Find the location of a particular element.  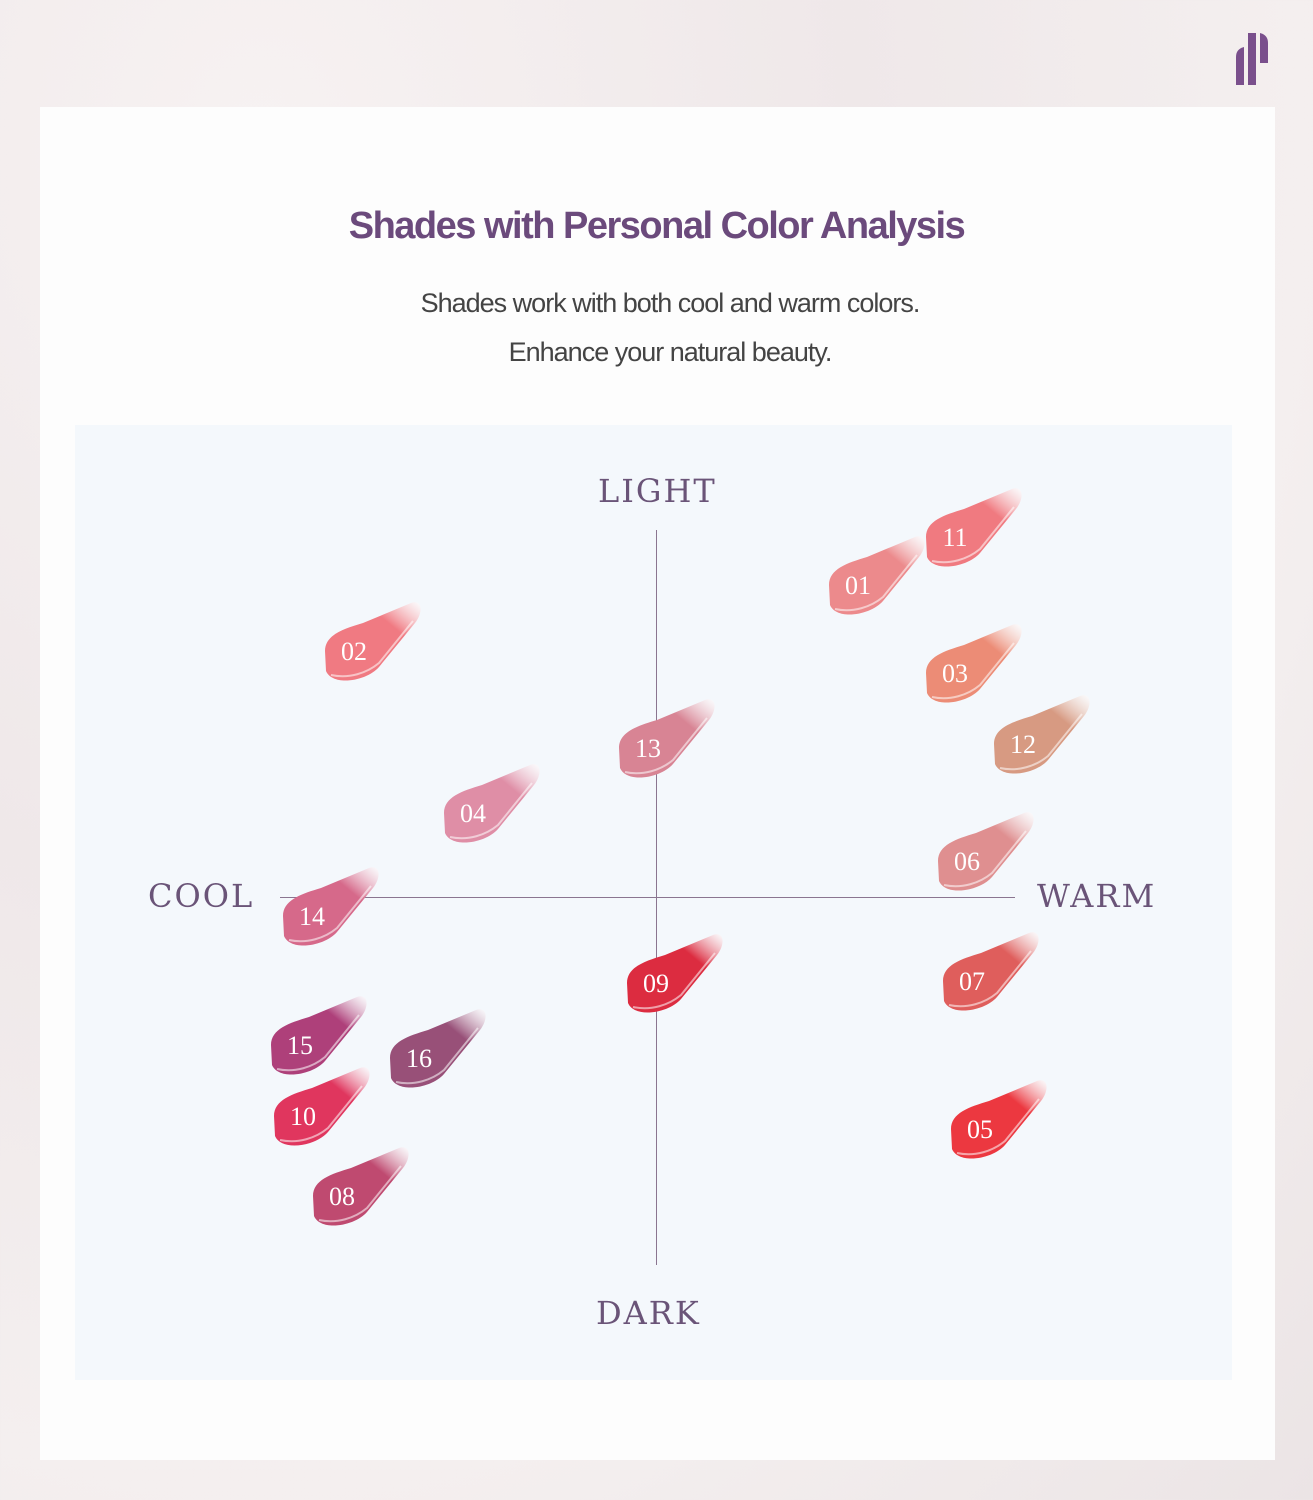

axis-label-cool: COOL is located at coordinates (201, 896).